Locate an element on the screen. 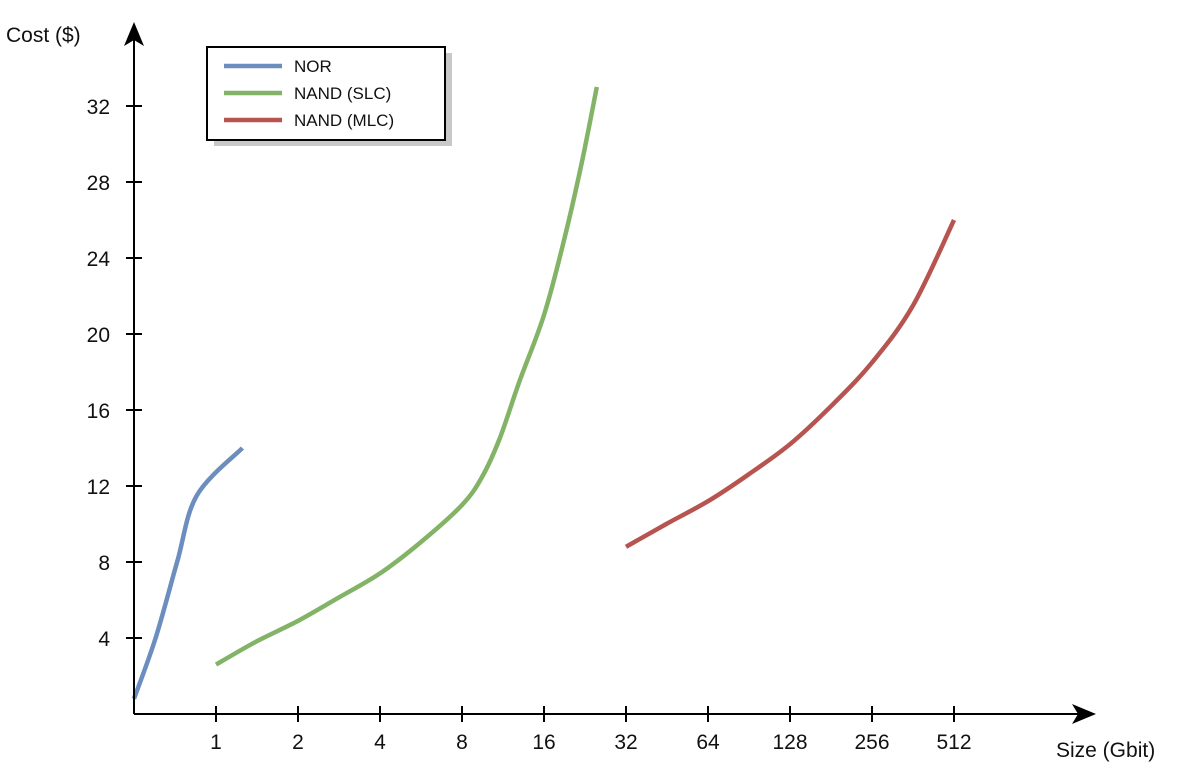  x-tick-label: 1 is located at coordinates (216, 742).